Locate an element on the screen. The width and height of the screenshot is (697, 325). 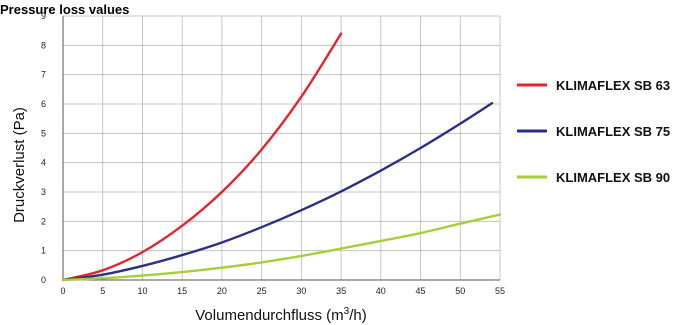
x-tick-label: 20 is located at coordinates (222, 291).